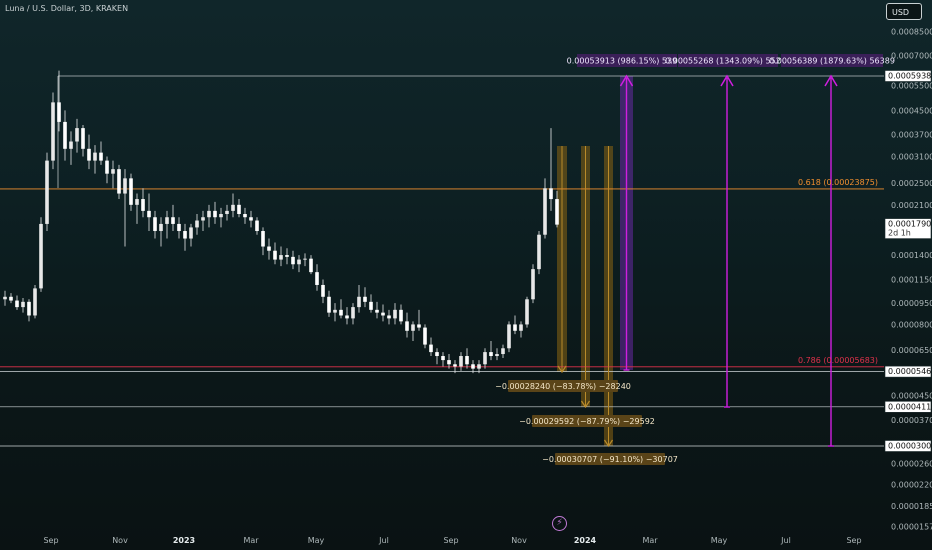 Image resolution: width=932 pixels, height=550 pixels. Describe the element at coordinates (838, 182) in the screenshot. I see `fib-level-label: 0.618 (0.00023875)` at that location.